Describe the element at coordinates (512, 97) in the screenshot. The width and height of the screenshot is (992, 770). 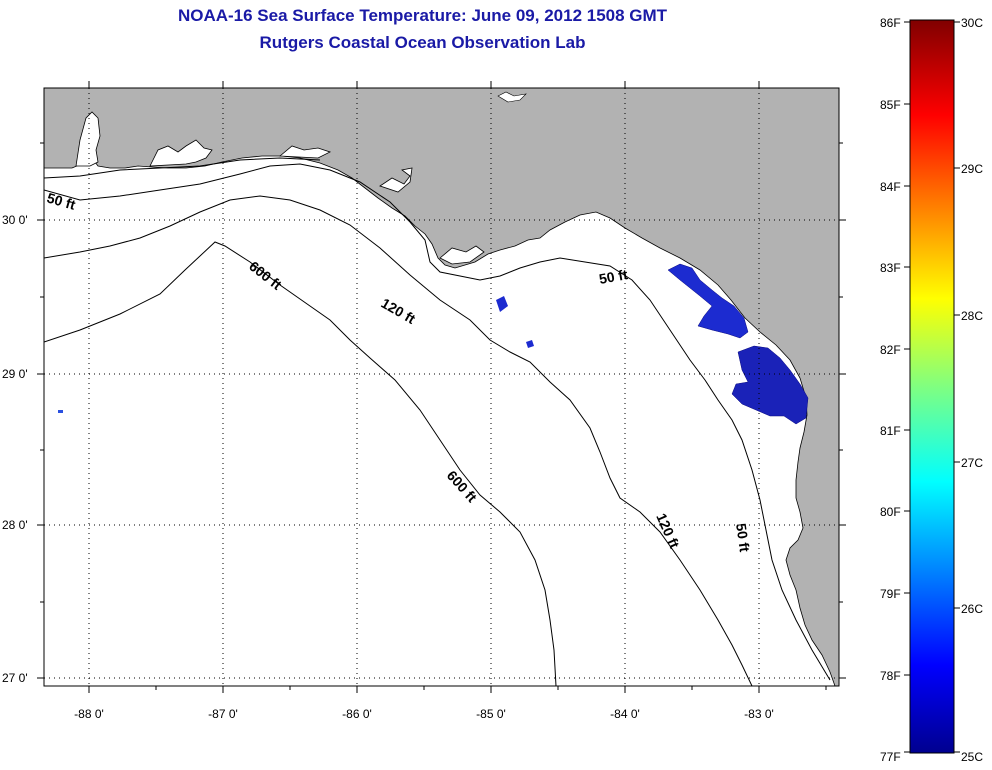
I see `lake-detail` at that location.